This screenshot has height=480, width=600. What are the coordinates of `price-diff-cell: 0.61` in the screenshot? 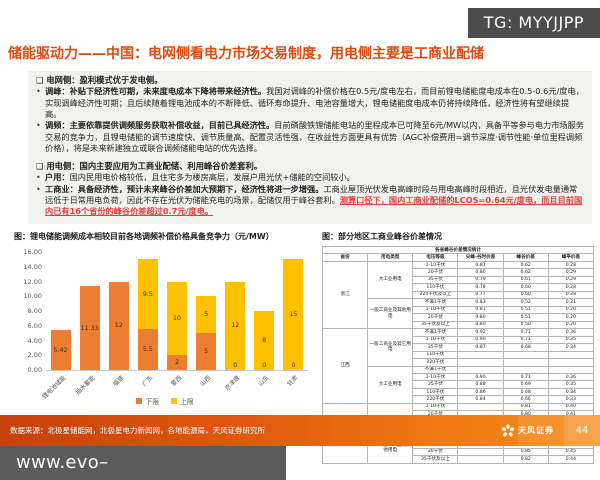 It's located at (525, 280).